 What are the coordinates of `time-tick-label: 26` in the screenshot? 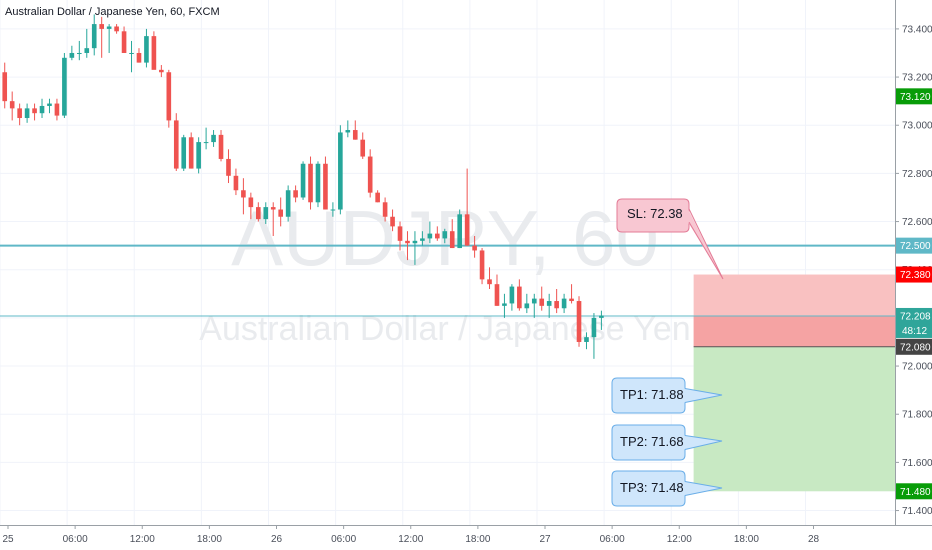 It's located at (277, 539).